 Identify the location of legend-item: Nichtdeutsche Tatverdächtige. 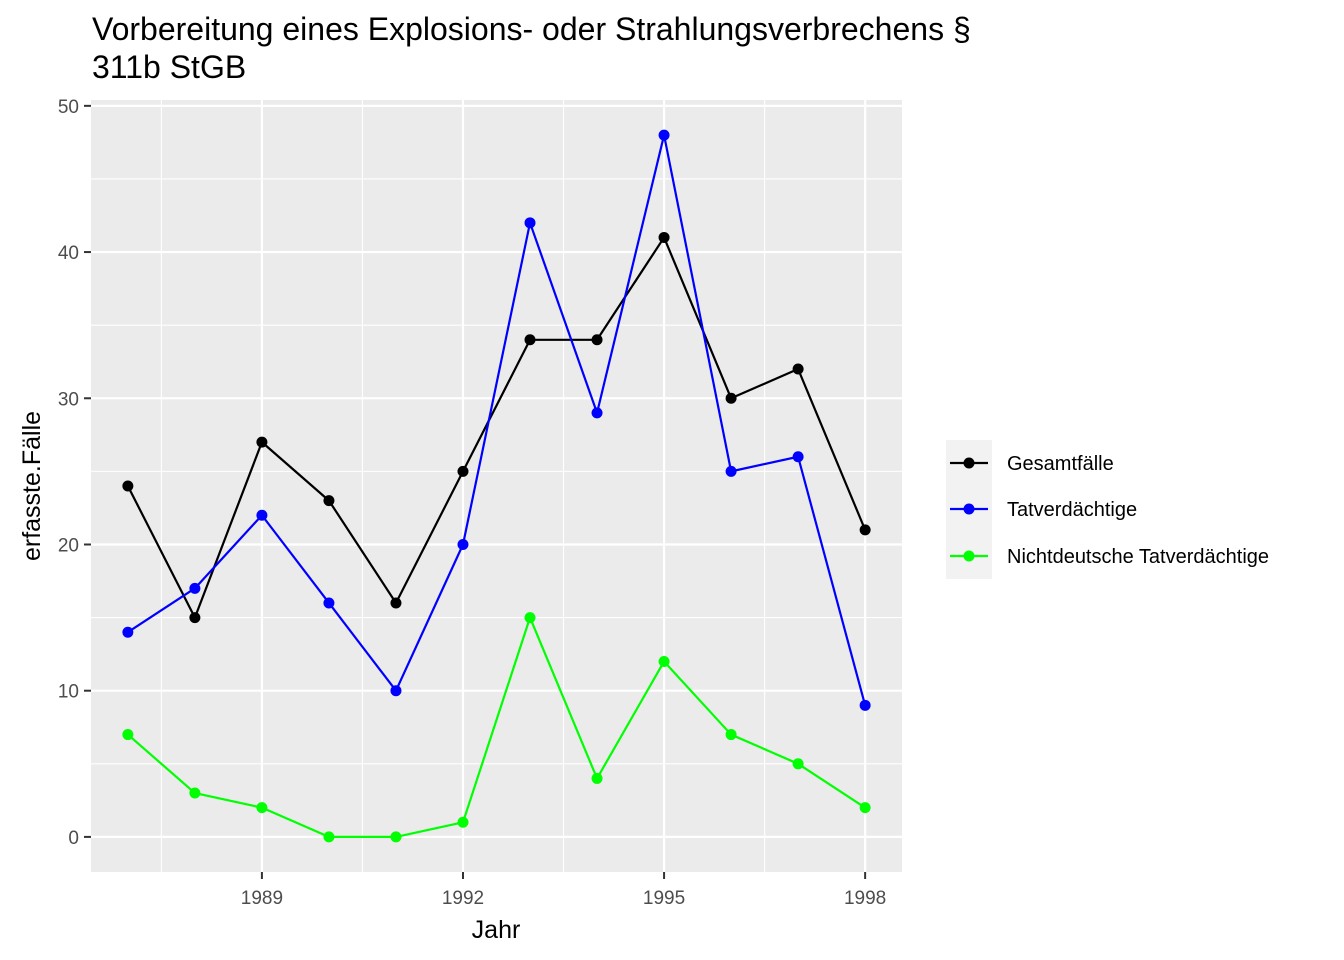
(1109, 557).